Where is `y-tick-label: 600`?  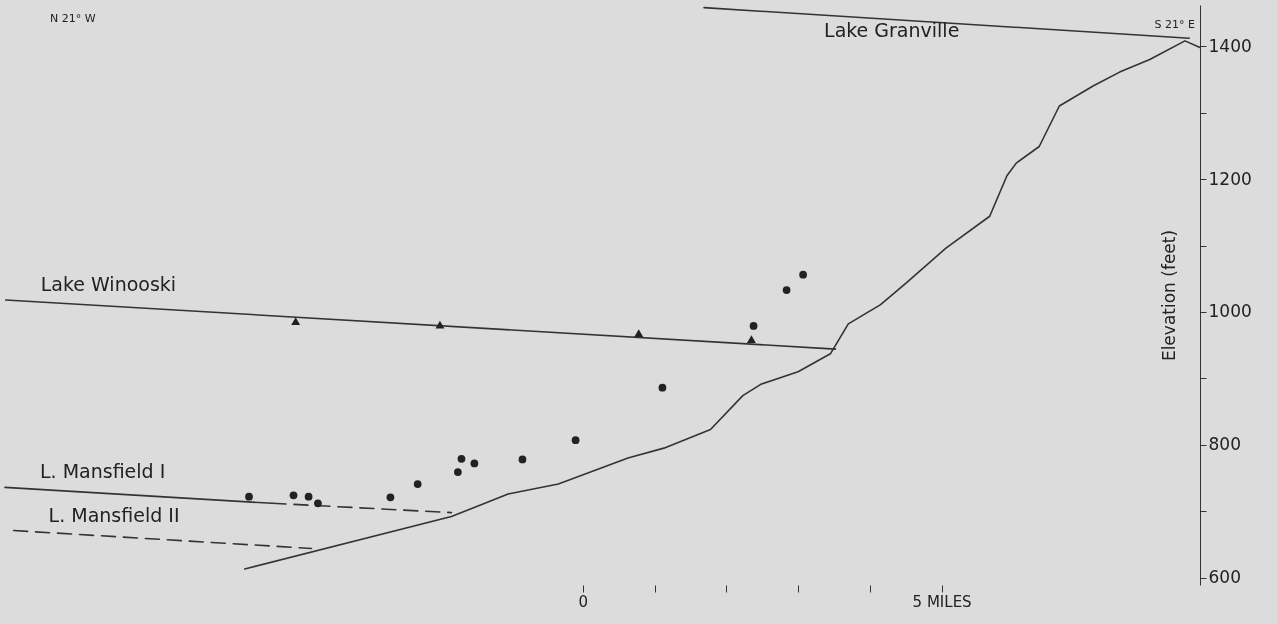
y-tick-label: 600 is located at coordinates (1224, 577).